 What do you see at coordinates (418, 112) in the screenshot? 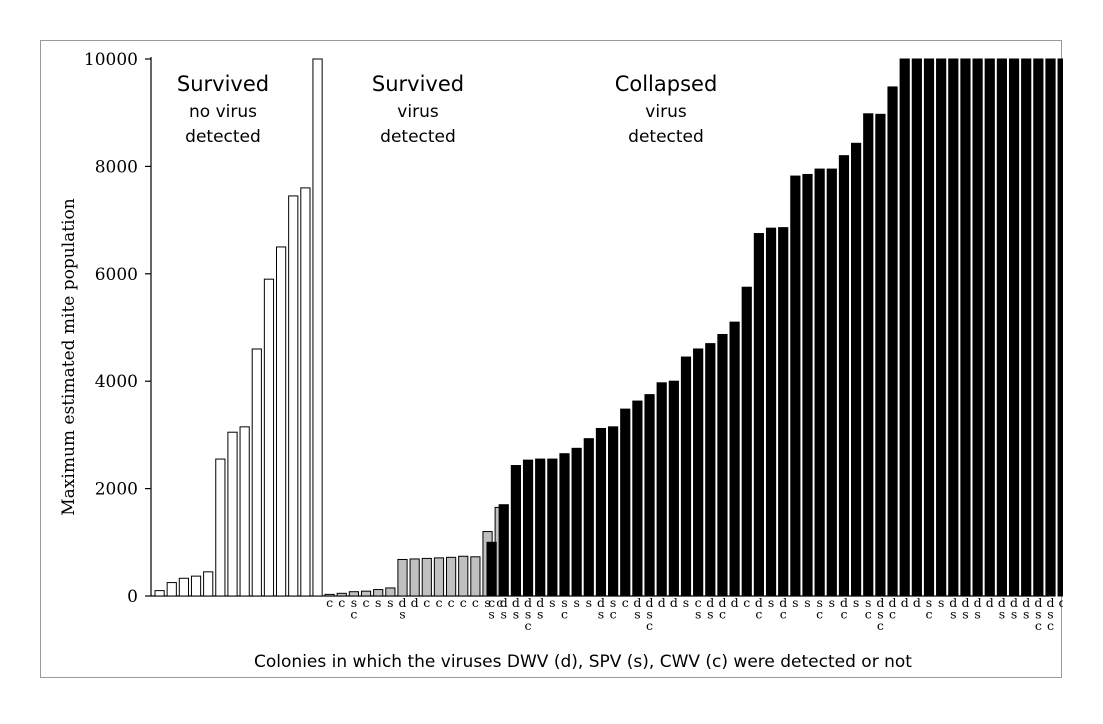
I see `group-subheading: virus` at bounding box center [418, 112].